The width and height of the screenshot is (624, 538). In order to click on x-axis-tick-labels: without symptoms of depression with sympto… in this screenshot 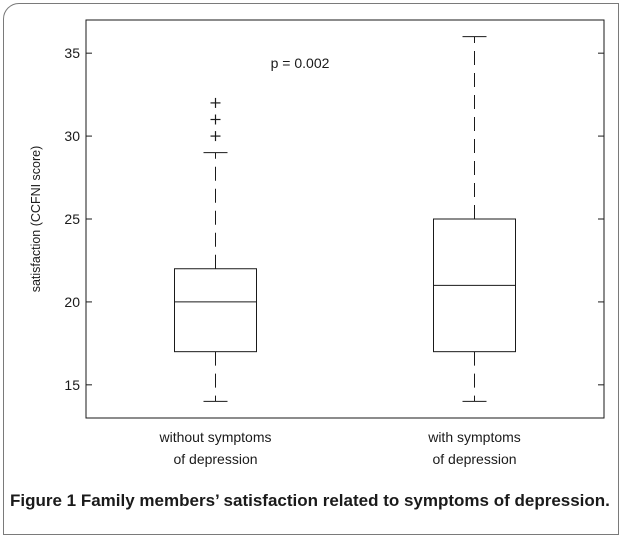, I will do `click(339, 448)`.